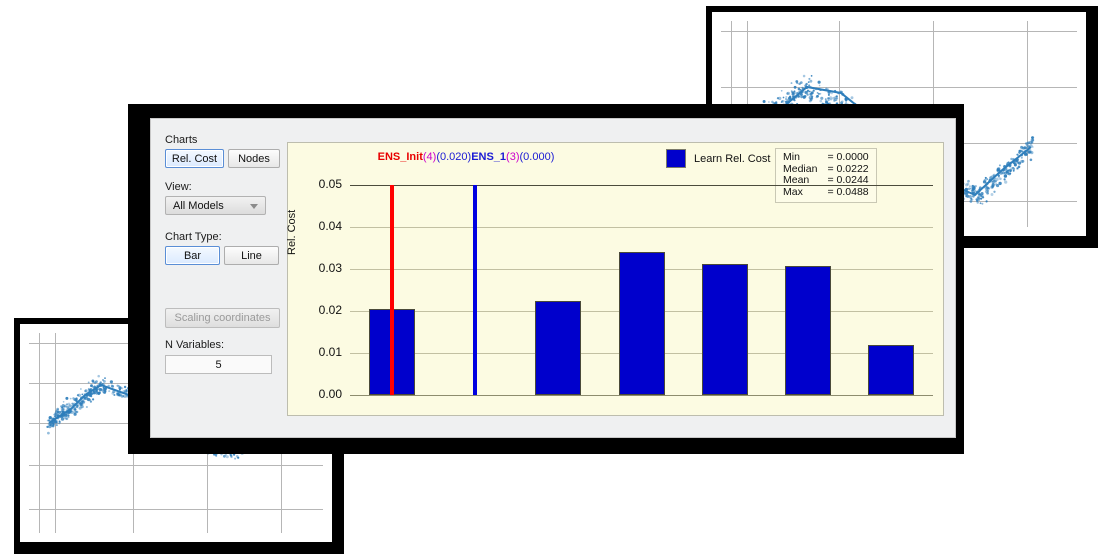  I want to click on stats-key-mean: Mean, so click(796, 180).